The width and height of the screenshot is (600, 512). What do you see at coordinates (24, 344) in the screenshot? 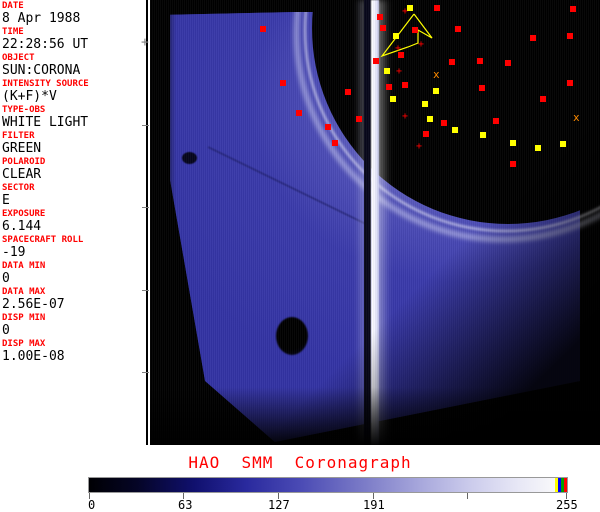
I see `metadata-label: DISP MAX` at bounding box center [24, 344].